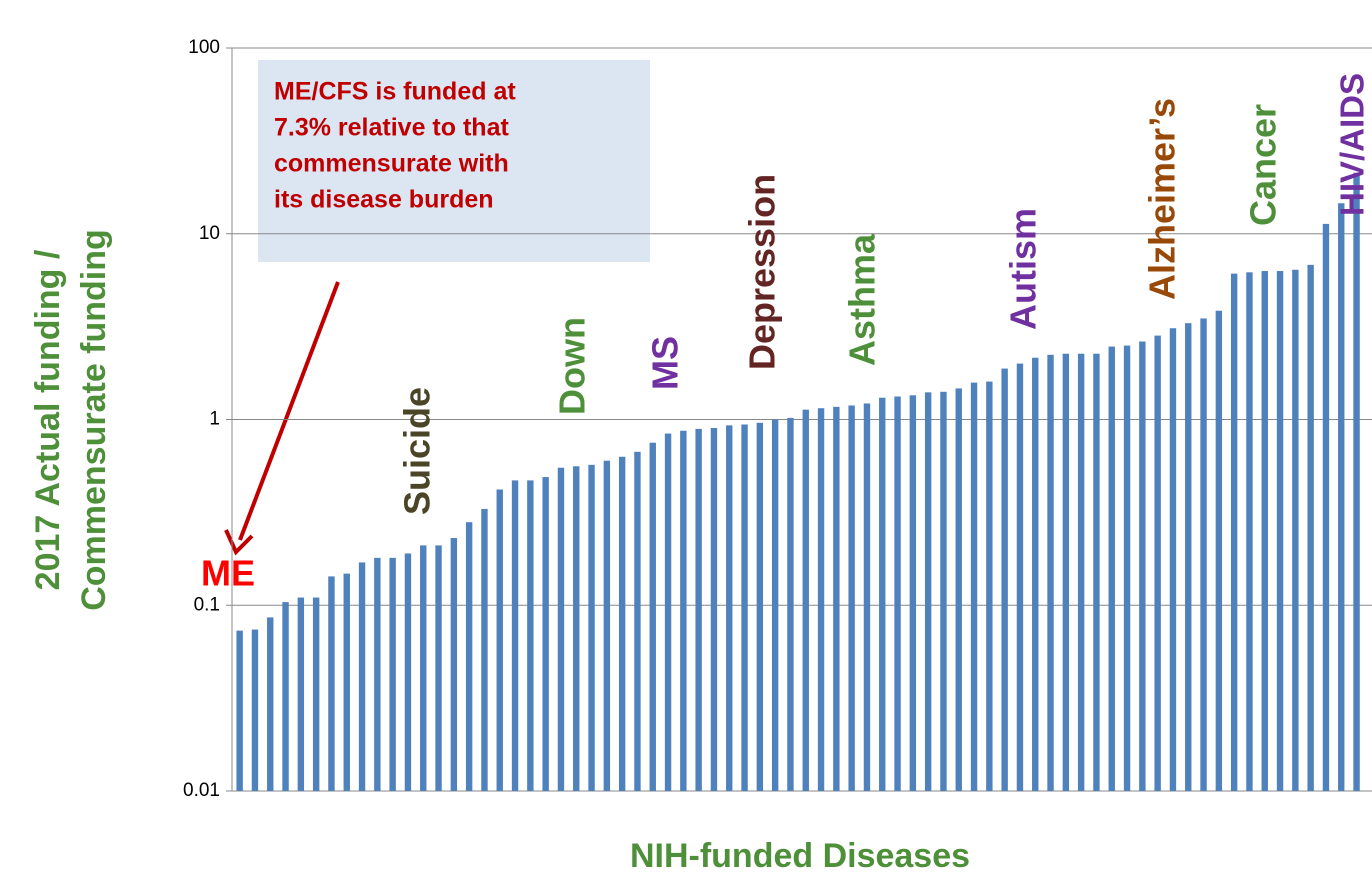 This screenshot has height=879, width=1372. I want to click on disease-label: Autism, so click(1023, 269).